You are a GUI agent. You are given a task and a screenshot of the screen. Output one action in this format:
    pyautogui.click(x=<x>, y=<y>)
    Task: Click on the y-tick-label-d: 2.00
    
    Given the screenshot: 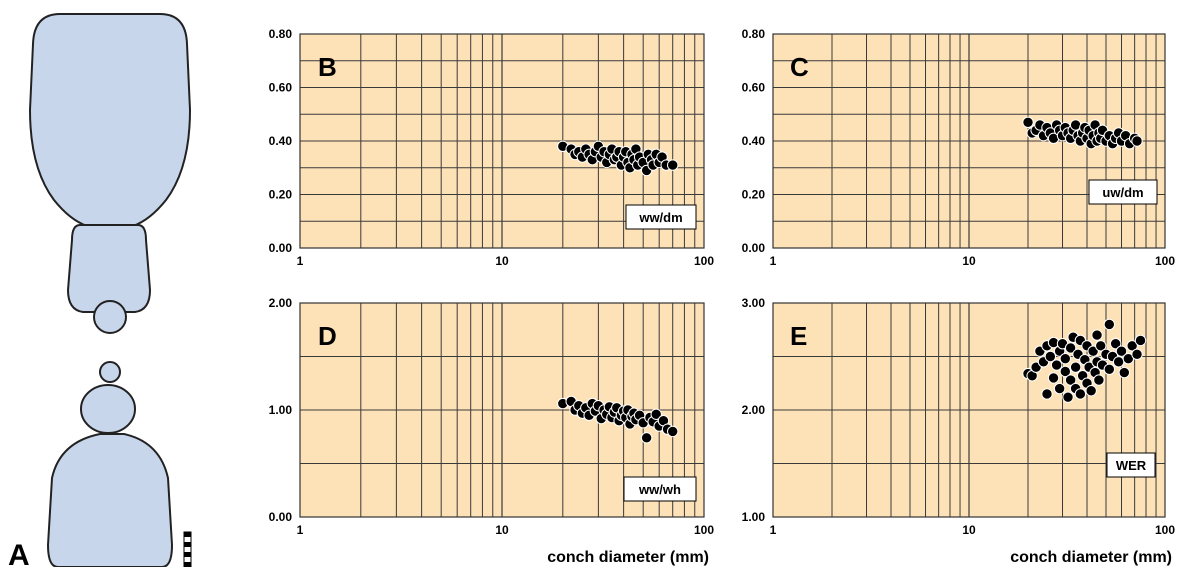 What is the action you would take?
    pyautogui.click(x=281, y=303)
    